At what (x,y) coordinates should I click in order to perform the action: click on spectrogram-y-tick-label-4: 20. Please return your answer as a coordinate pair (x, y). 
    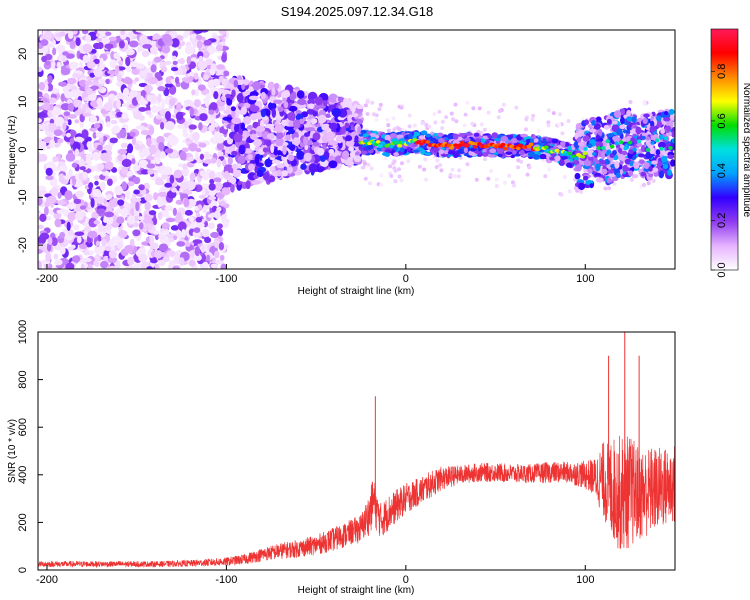
    Looking at the image, I should click on (23, 54).